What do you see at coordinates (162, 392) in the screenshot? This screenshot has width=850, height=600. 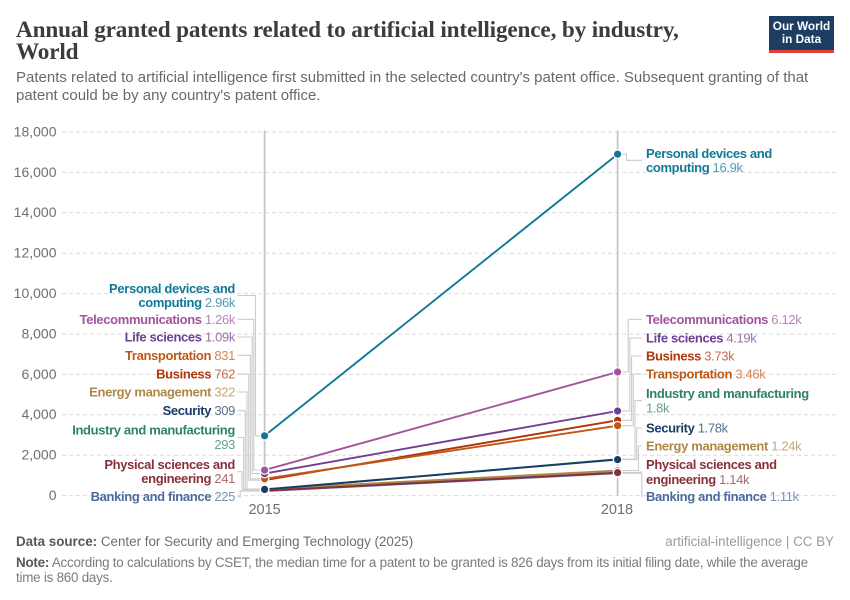 I see `svg-text: Energy management 322` at bounding box center [162, 392].